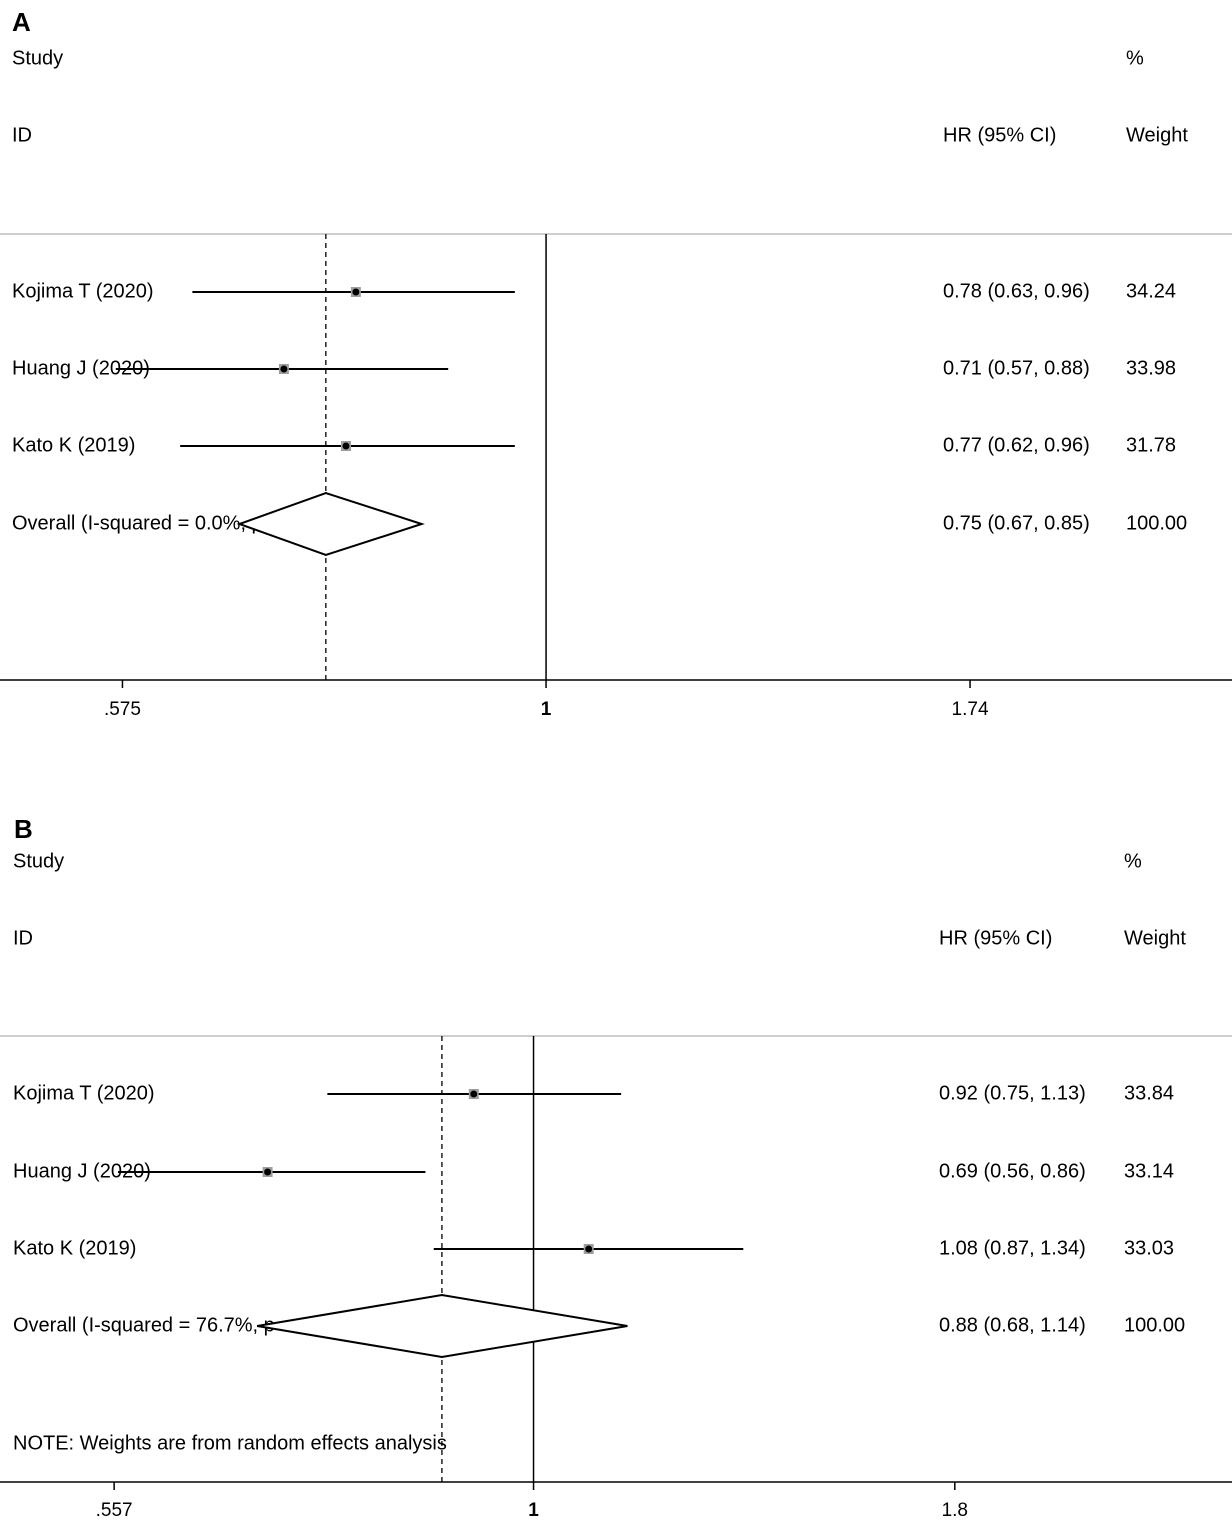 This screenshot has height=1525, width=1232. Describe the element at coordinates (1151, 291) in the screenshot. I see `weight-value: 34.24` at that location.